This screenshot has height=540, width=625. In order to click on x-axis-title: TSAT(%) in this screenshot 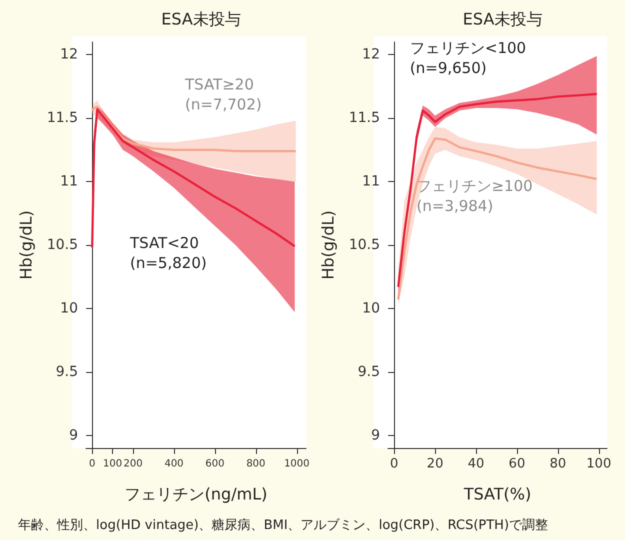, I will do `click(497, 494)`.